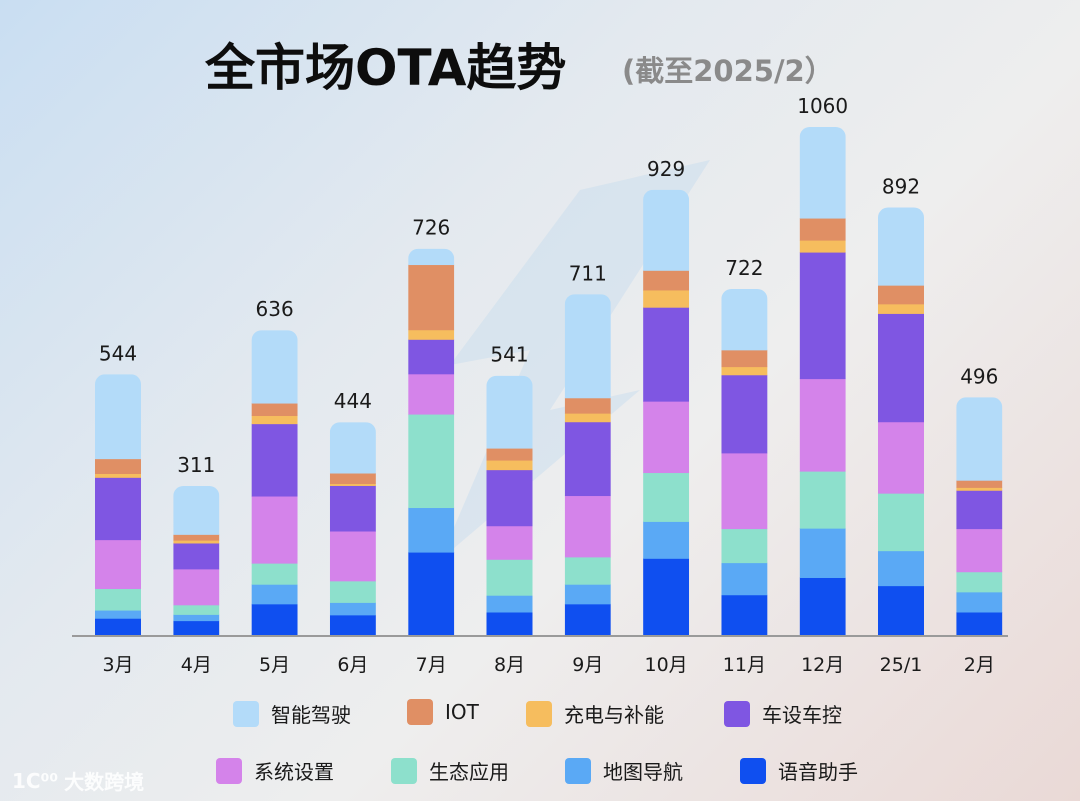 The image size is (1080, 801). What do you see at coordinates (196, 465) in the screenshot?
I see `bar-total-label: 311` at bounding box center [196, 465].